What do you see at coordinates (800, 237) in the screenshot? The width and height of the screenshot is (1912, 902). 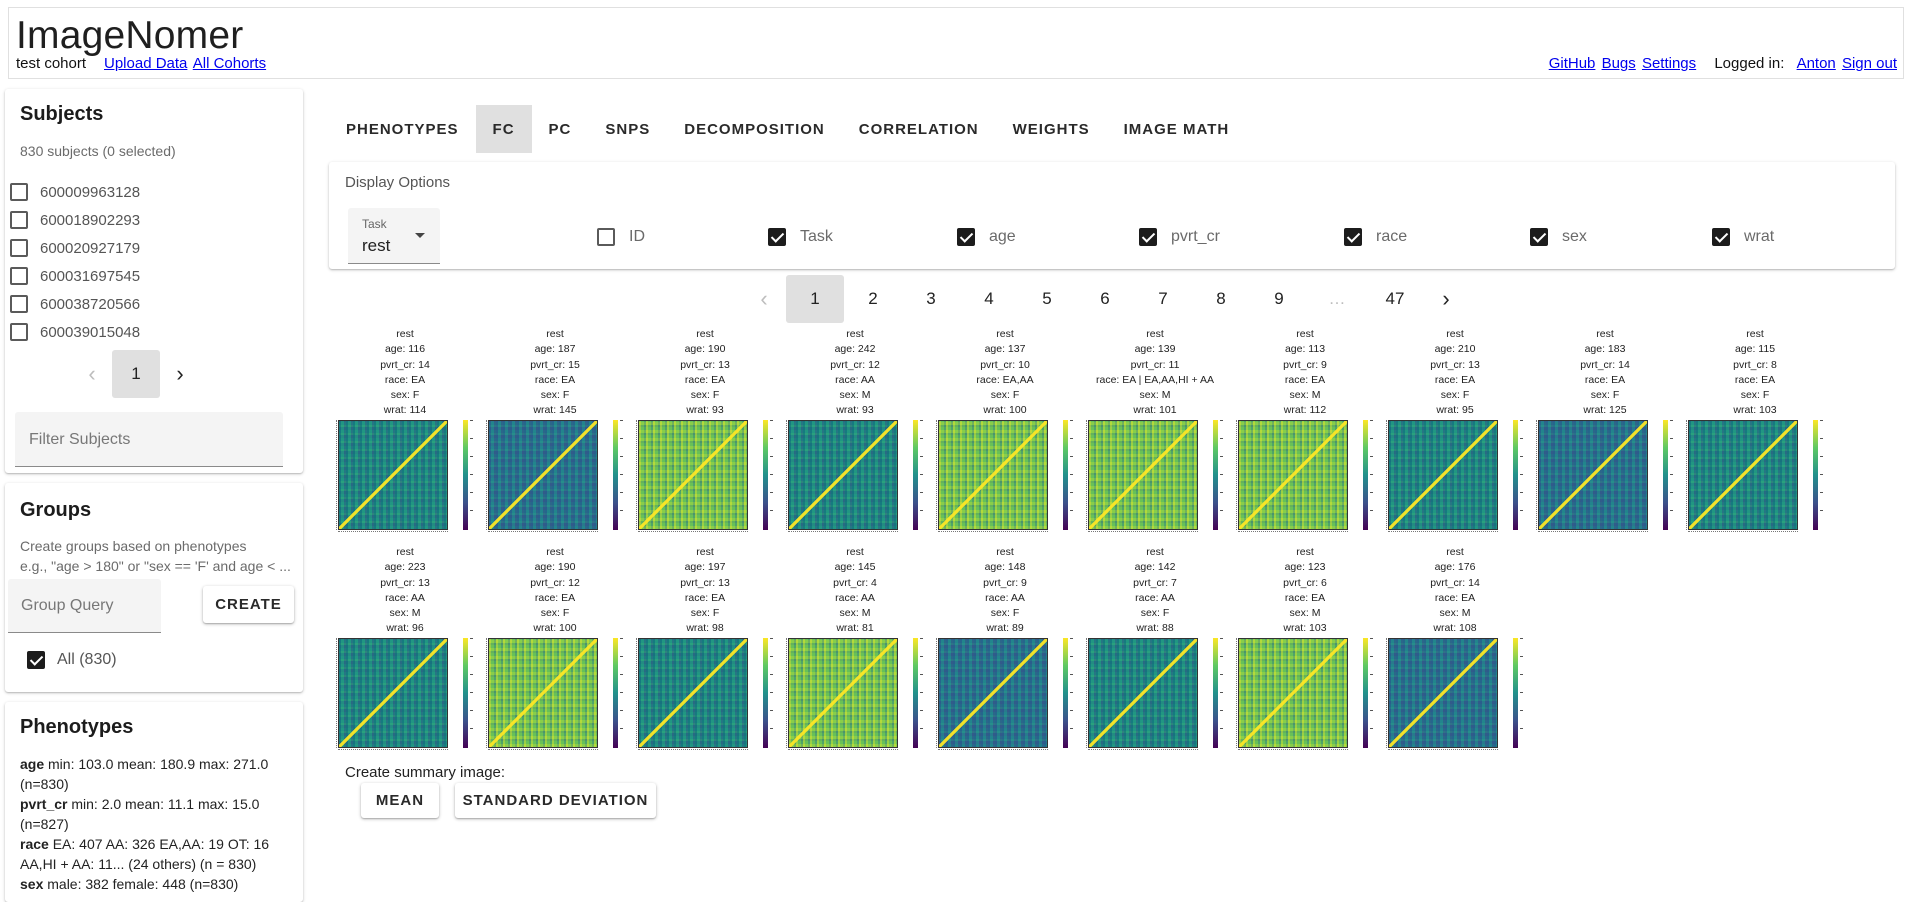 I see `option-task: Task` at bounding box center [800, 237].